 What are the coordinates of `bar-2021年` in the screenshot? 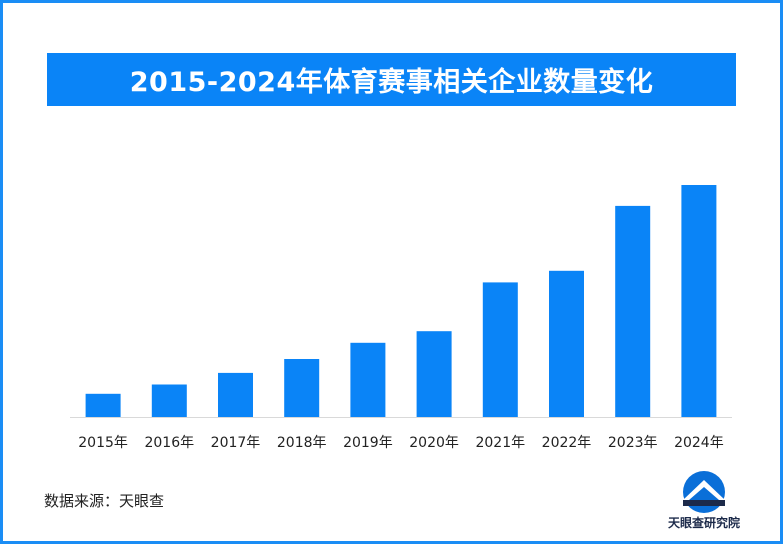 It's located at (500, 349).